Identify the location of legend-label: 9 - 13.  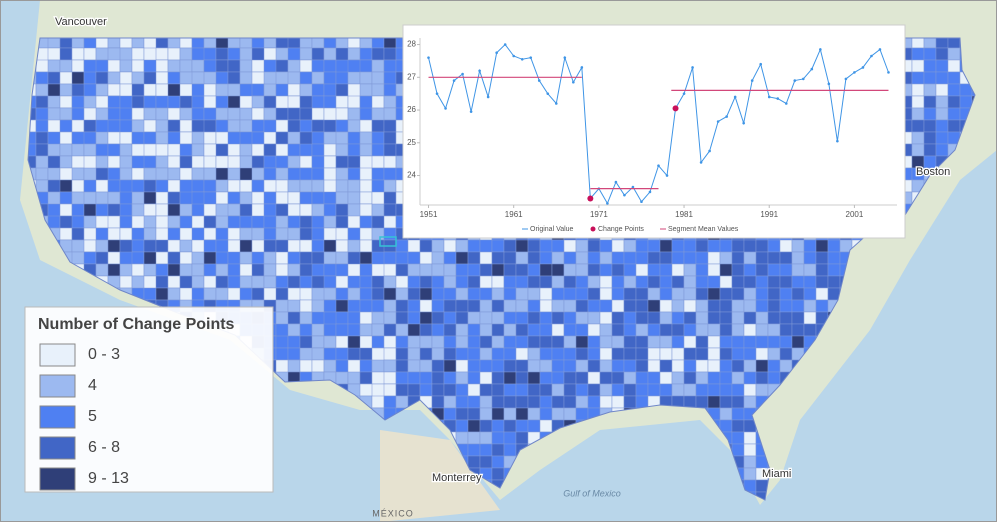
(108, 478).